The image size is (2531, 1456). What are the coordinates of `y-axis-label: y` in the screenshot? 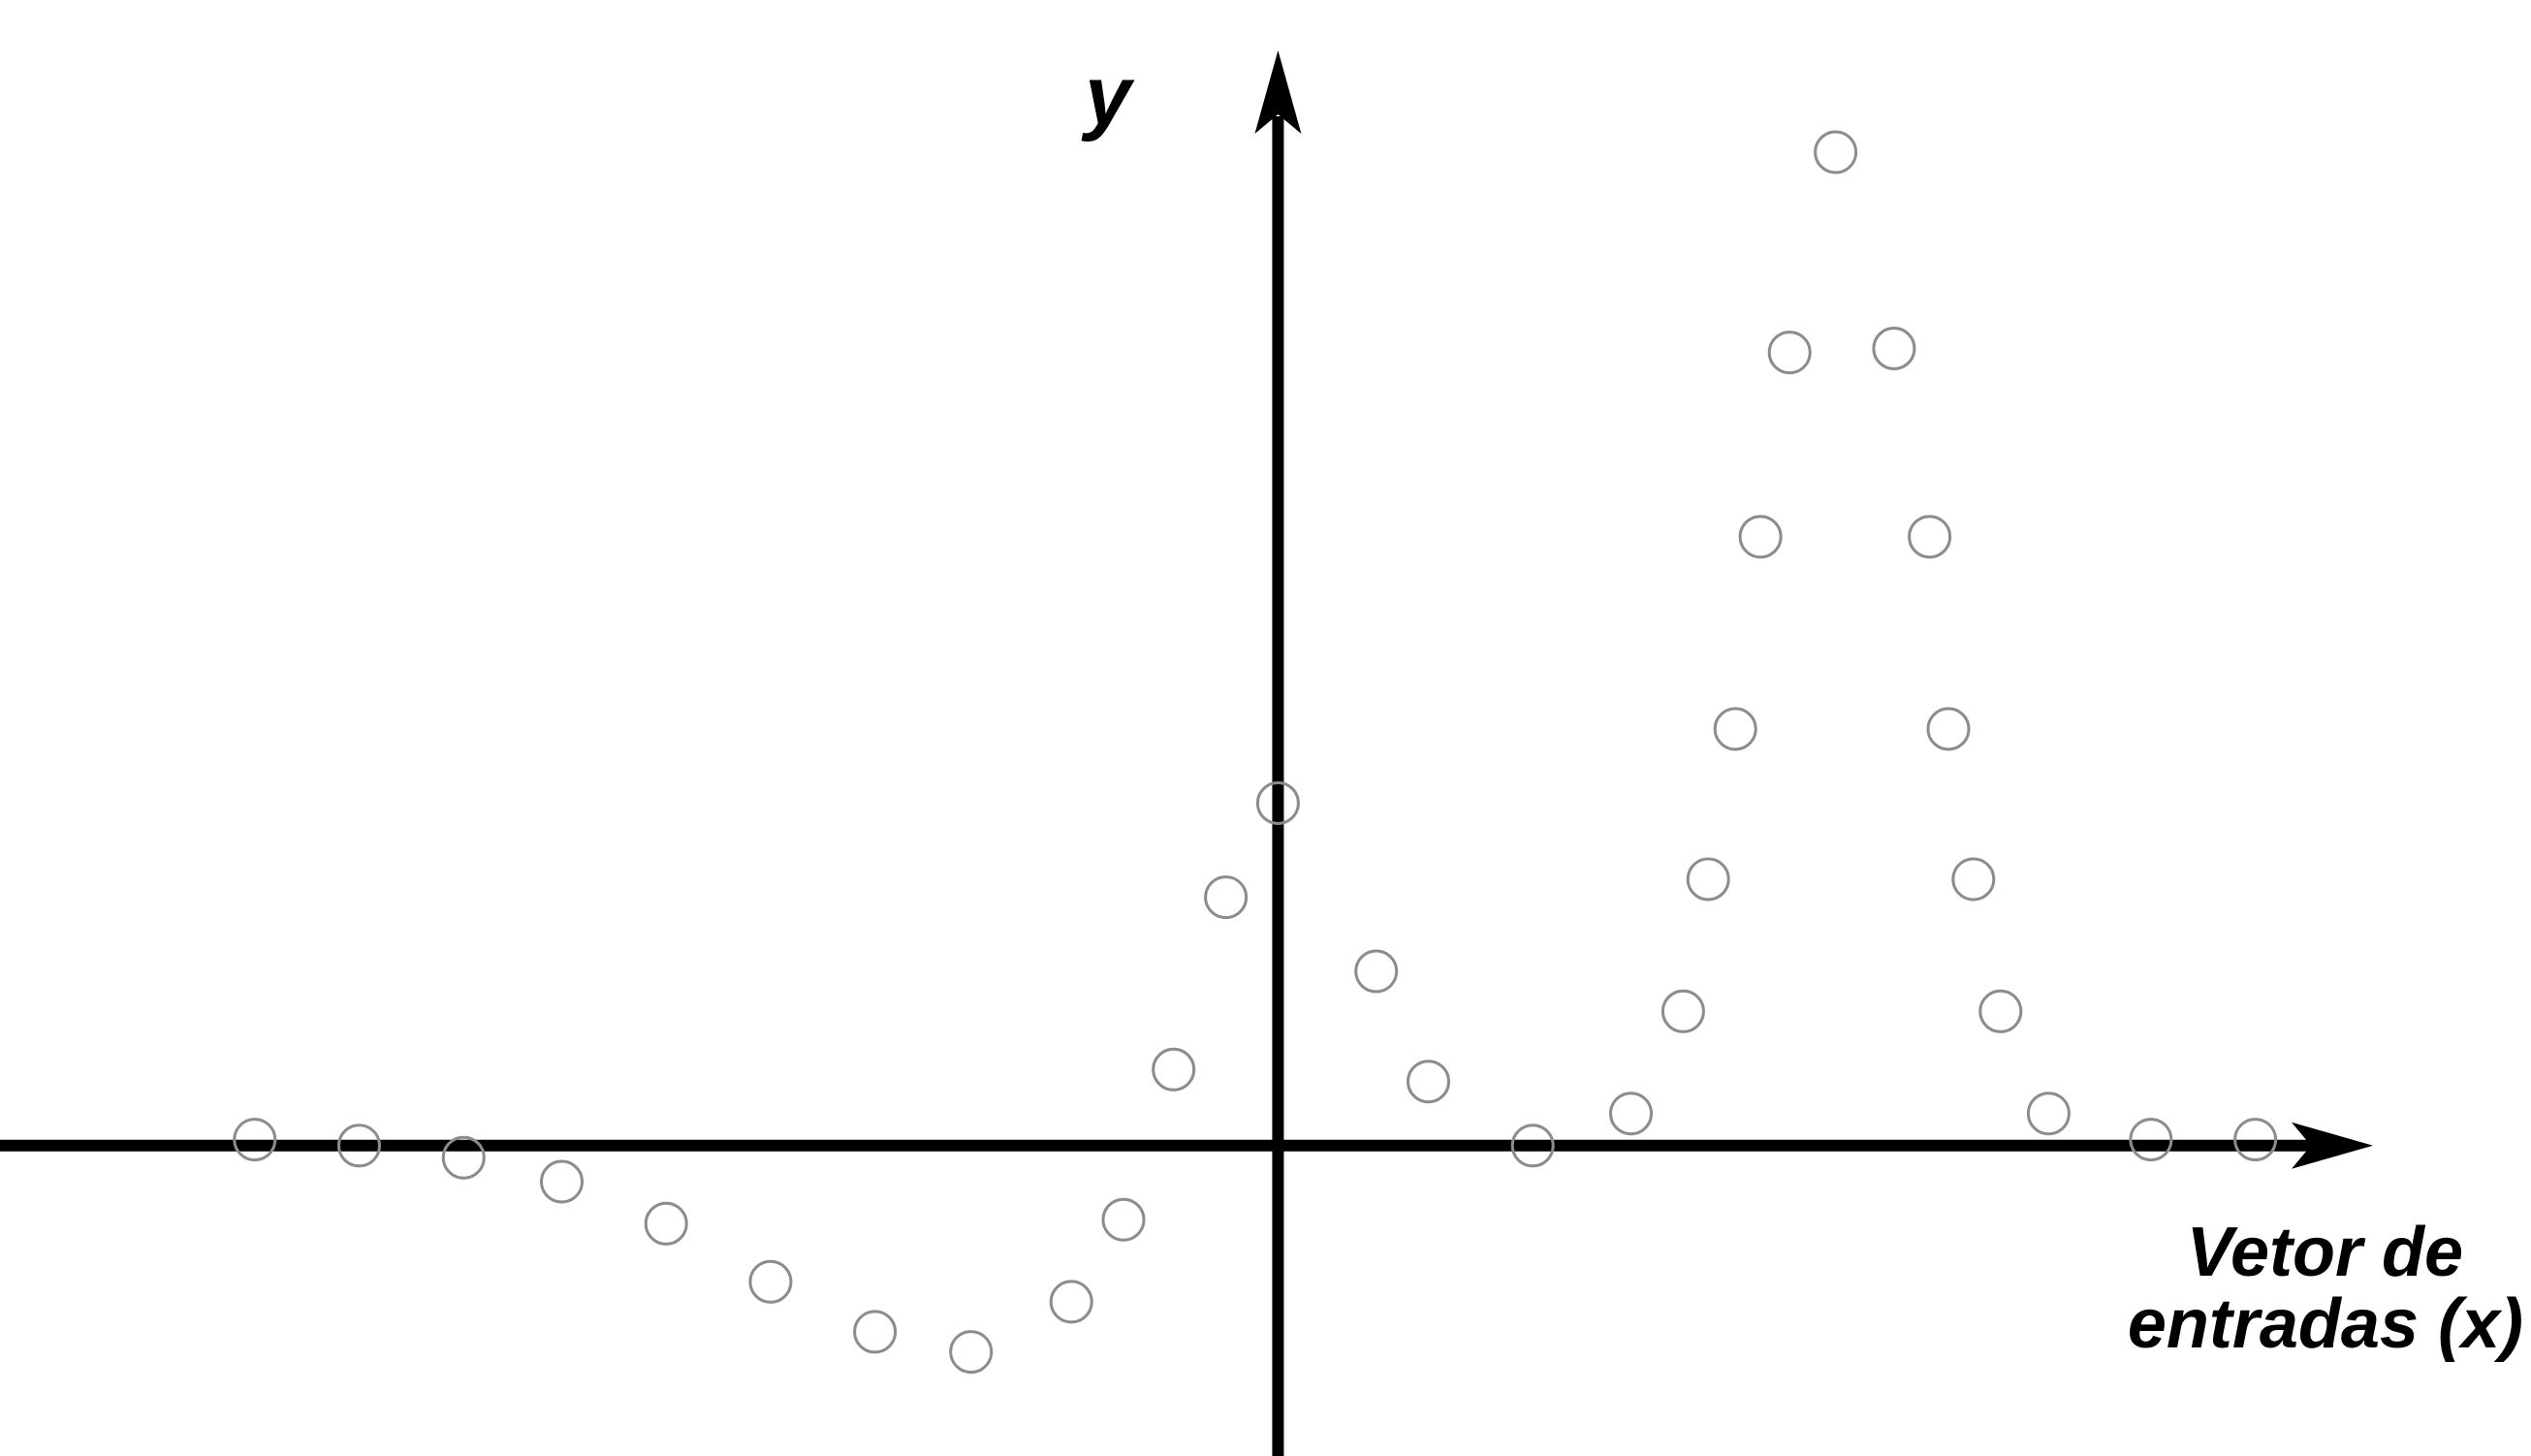 It's located at (1108, 95).